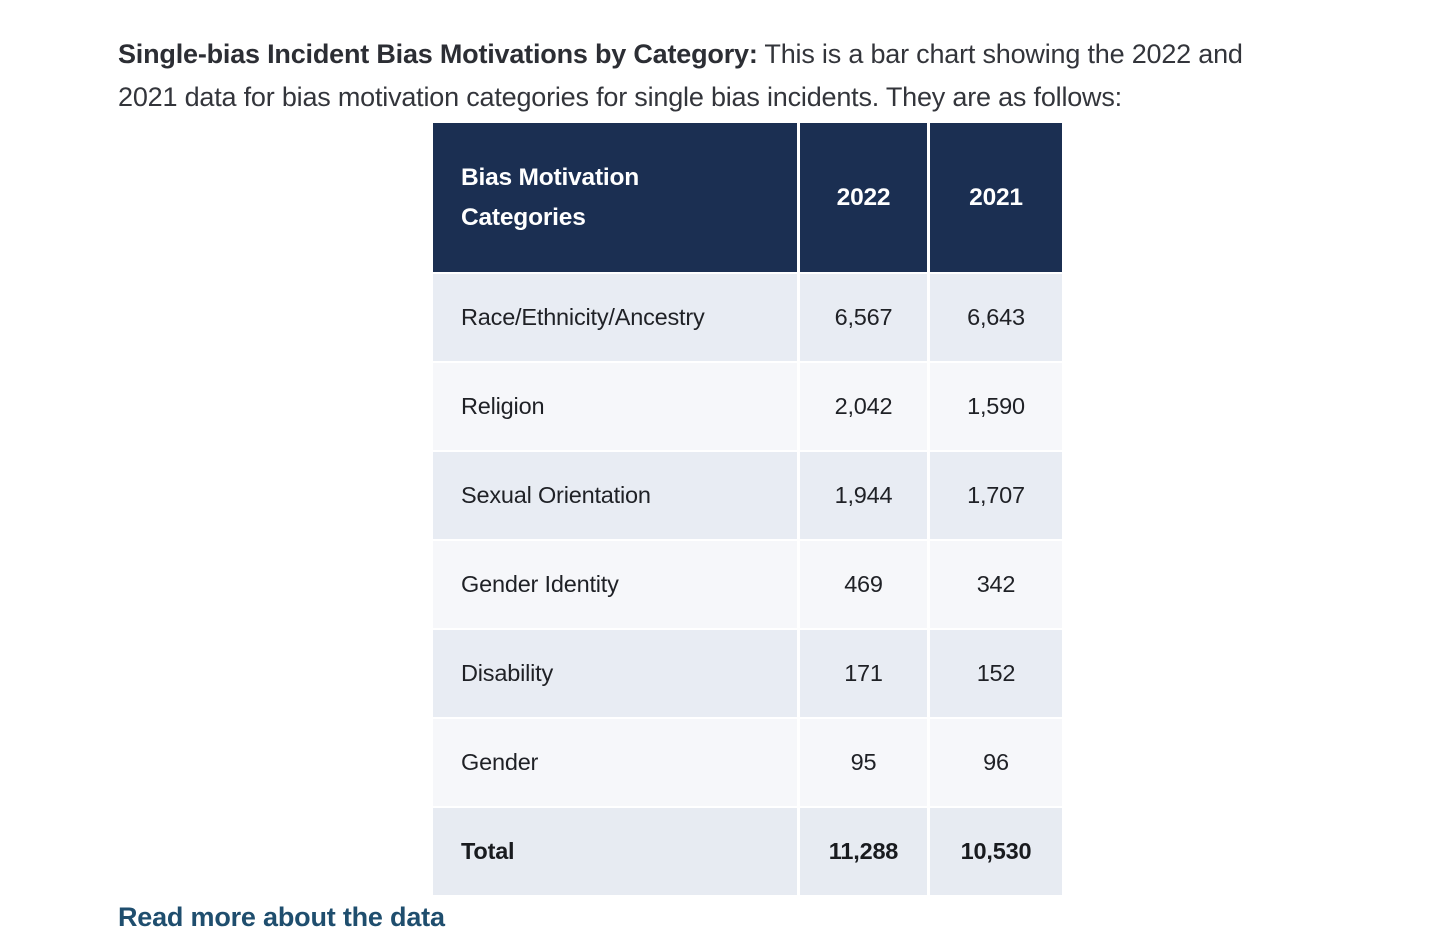 The height and width of the screenshot is (939, 1456). Describe the element at coordinates (996, 584) in the screenshot. I see `row-value-2021: 342` at that location.